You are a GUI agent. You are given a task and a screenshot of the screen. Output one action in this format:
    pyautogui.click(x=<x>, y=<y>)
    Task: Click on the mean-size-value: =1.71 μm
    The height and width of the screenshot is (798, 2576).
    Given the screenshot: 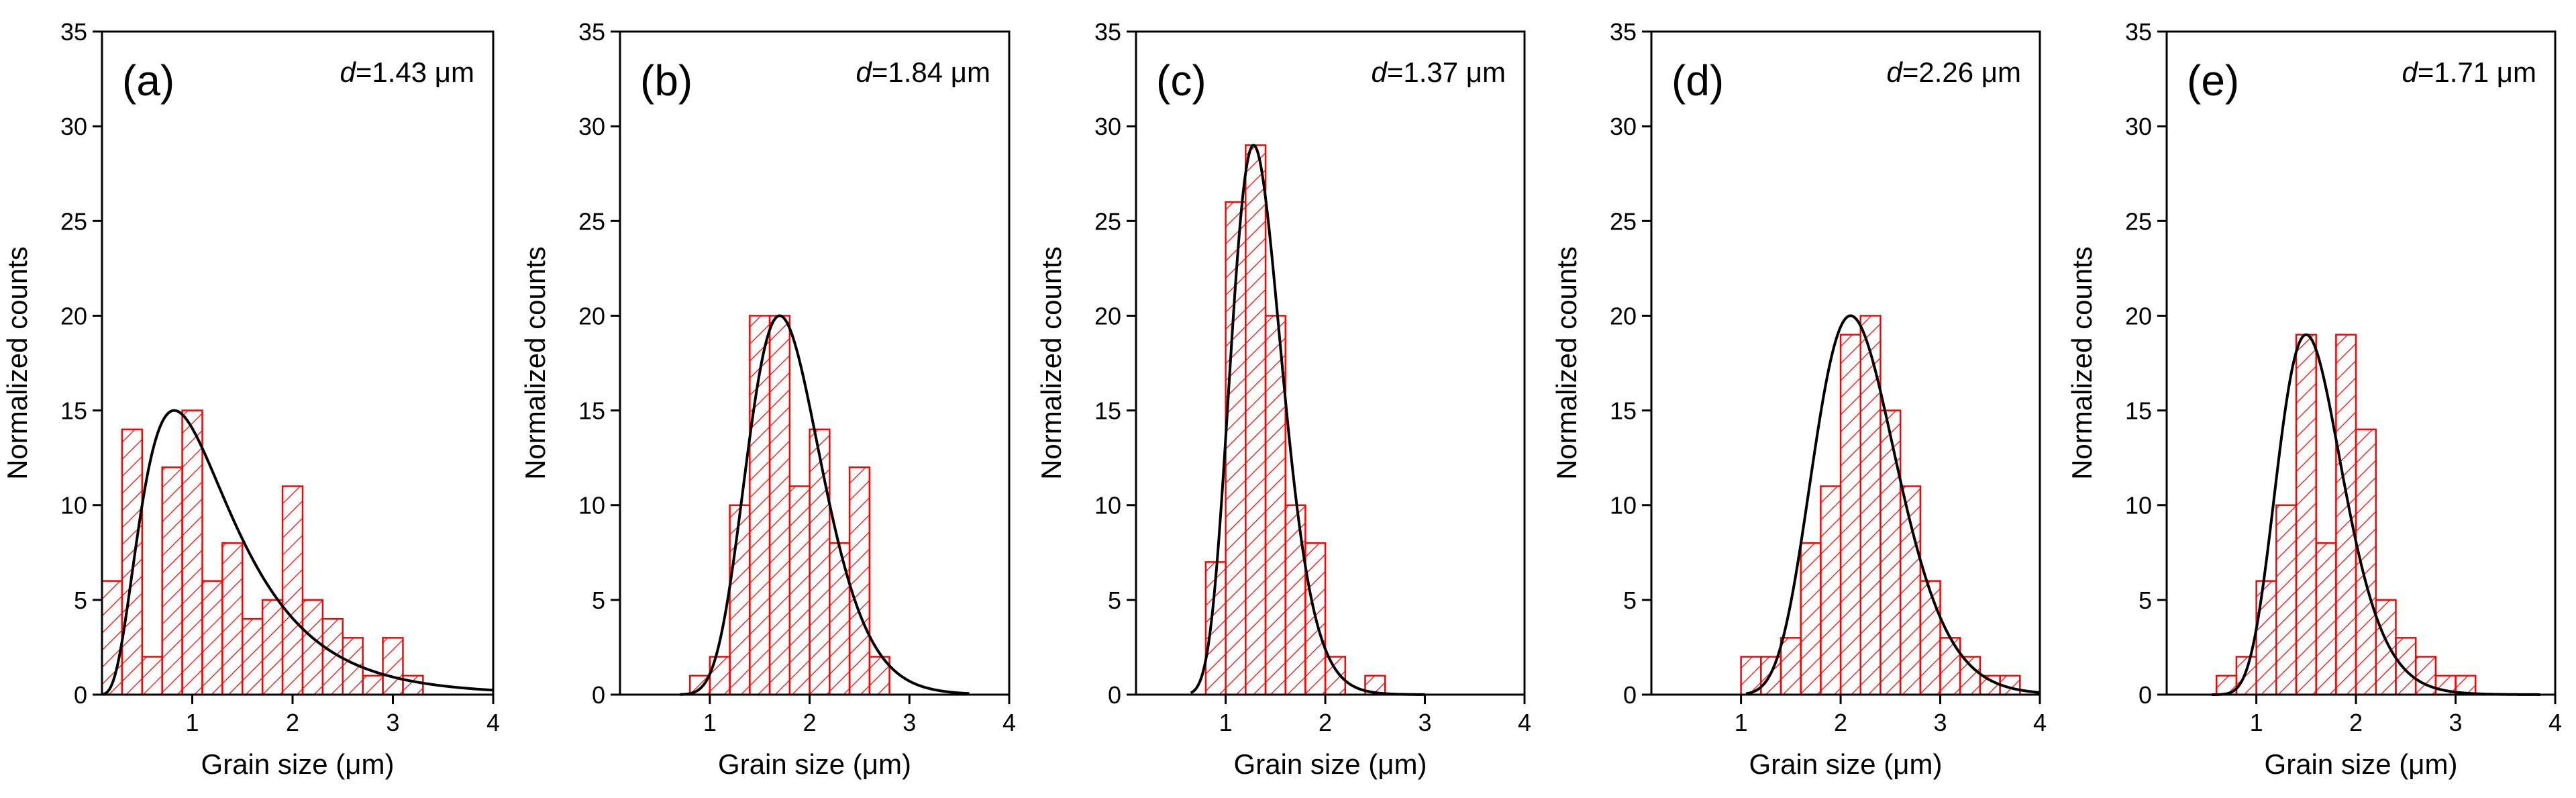 What is the action you would take?
    pyautogui.click(x=2477, y=72)
    